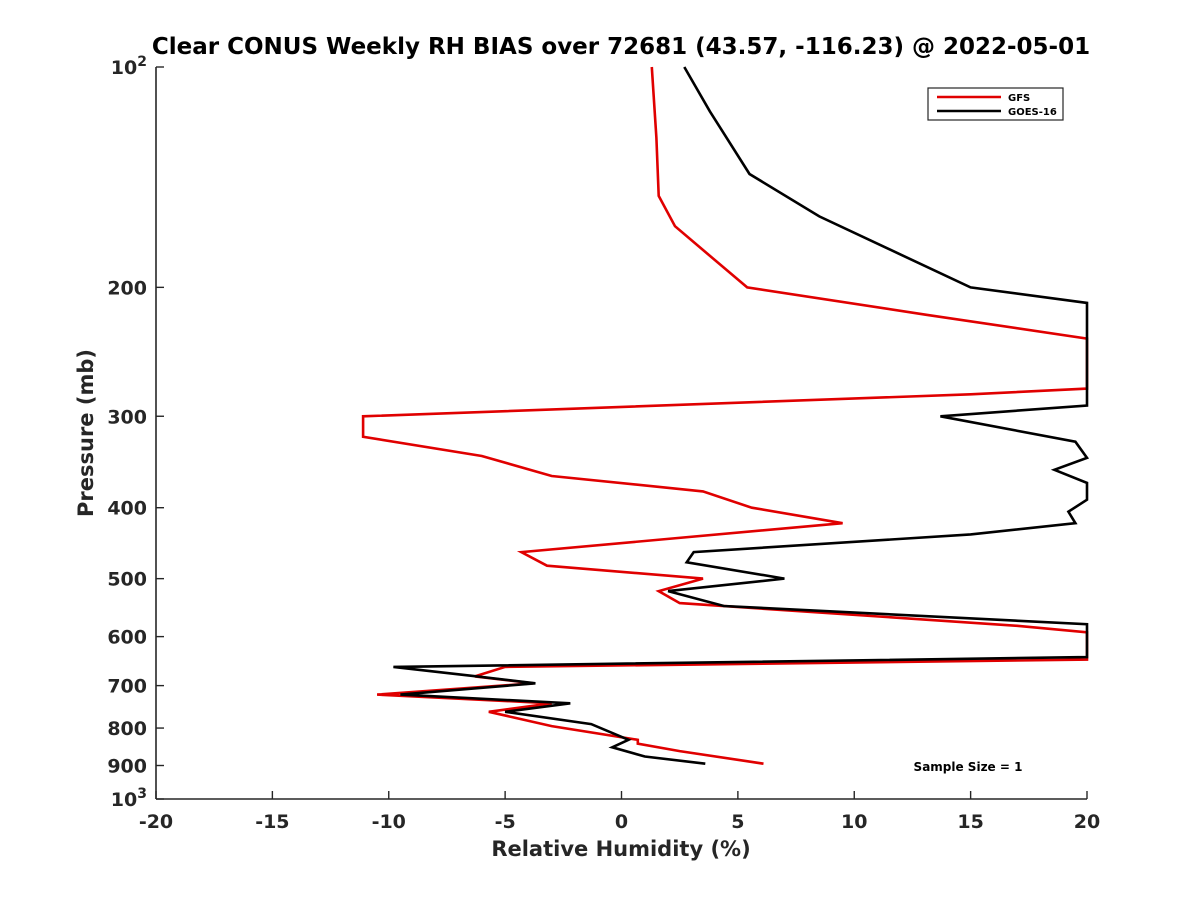 The image size is (1200, 900). Describe the element at coordinates (621, 822) in the screenshot. I see `x-tick-label: 0` at that location.